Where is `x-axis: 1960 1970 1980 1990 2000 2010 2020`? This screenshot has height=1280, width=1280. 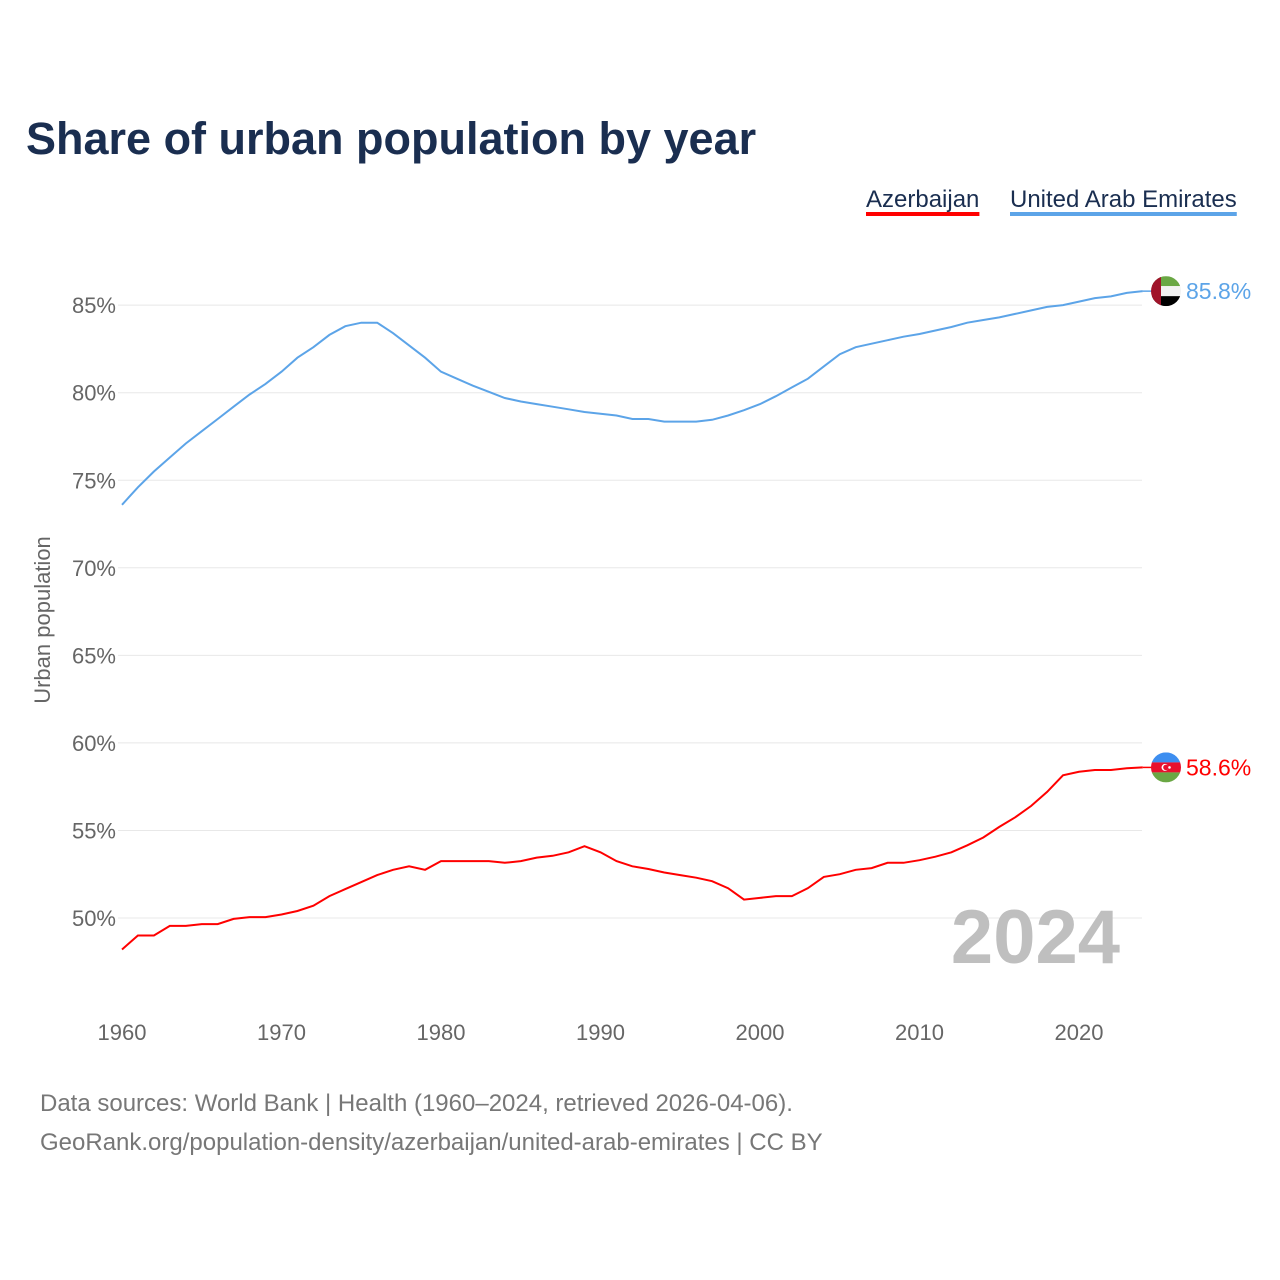 x-axis: 1960 1970 1980 1990 2000 2010 2020 is located at coordinates (601, 1032).